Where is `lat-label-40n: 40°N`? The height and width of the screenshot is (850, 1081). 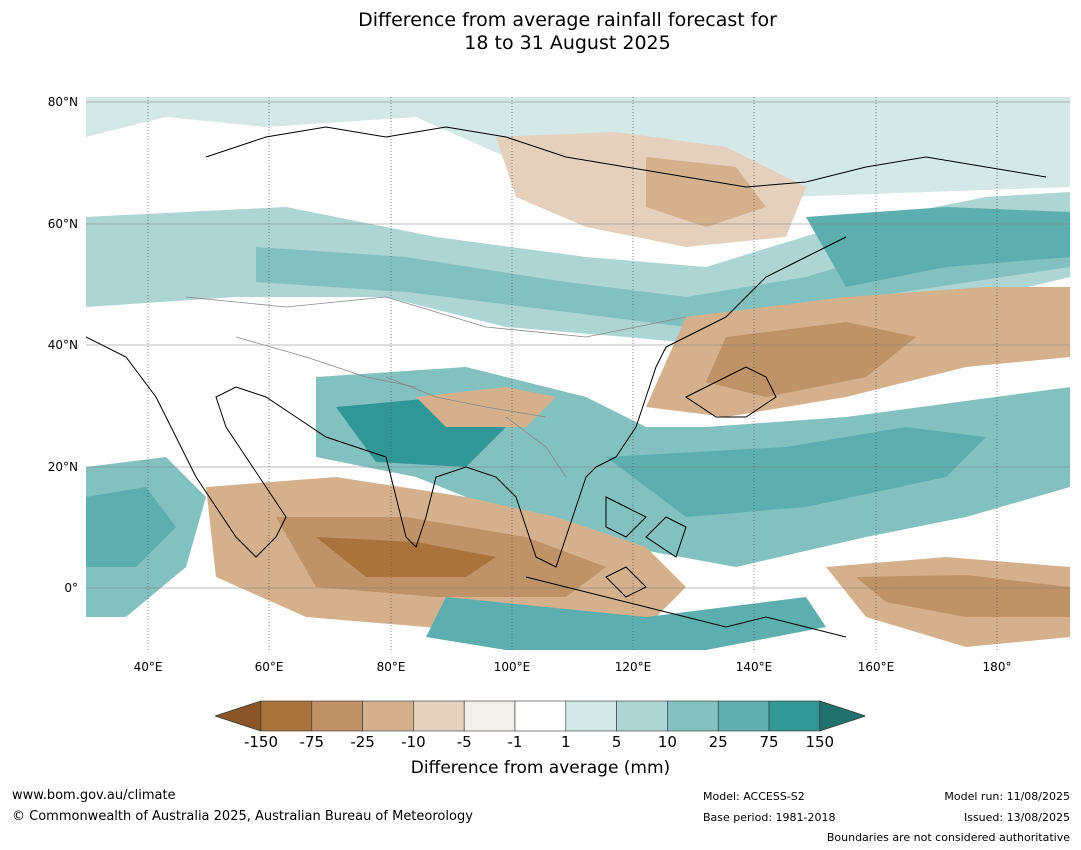 lat-label-40n: 40°N is located at coordinates (62, 345).